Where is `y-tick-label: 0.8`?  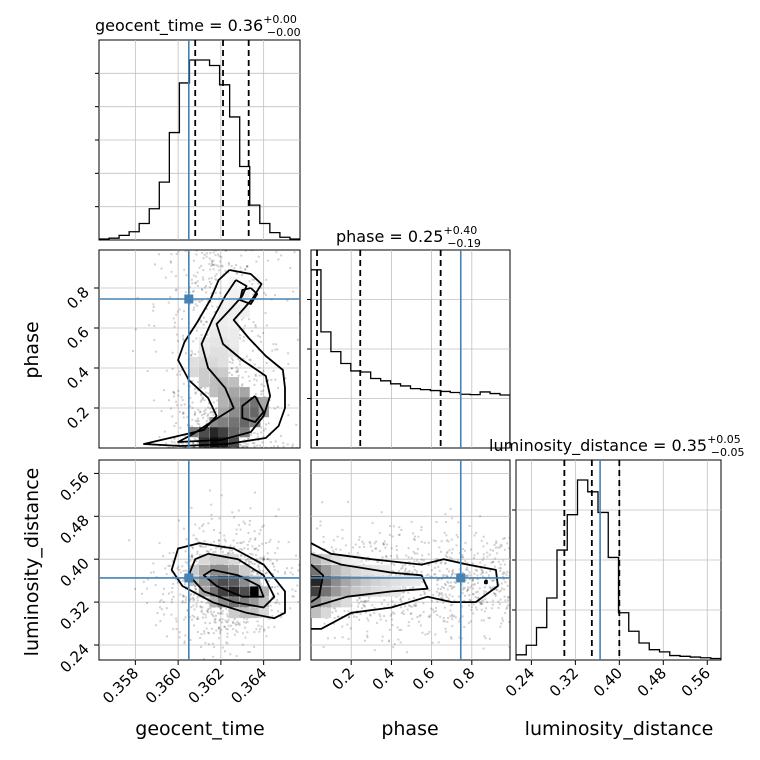 y-tick-label: 0.8 is located at coordinates (78, 298).